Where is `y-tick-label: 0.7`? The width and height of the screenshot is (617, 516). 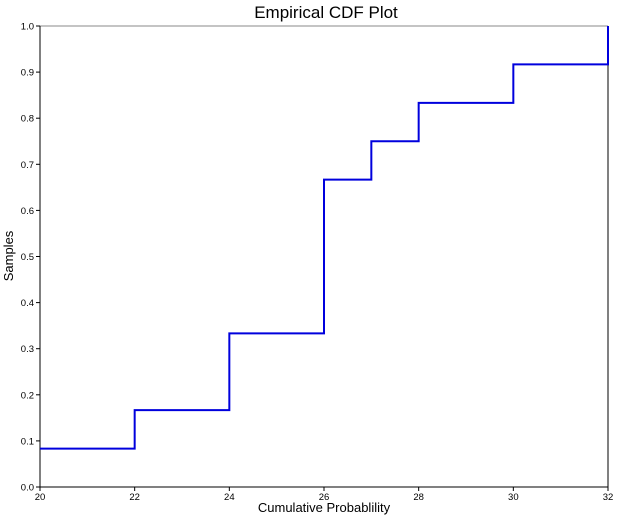 y-tick-label: 0.7 is located at coordinates (27, 165).